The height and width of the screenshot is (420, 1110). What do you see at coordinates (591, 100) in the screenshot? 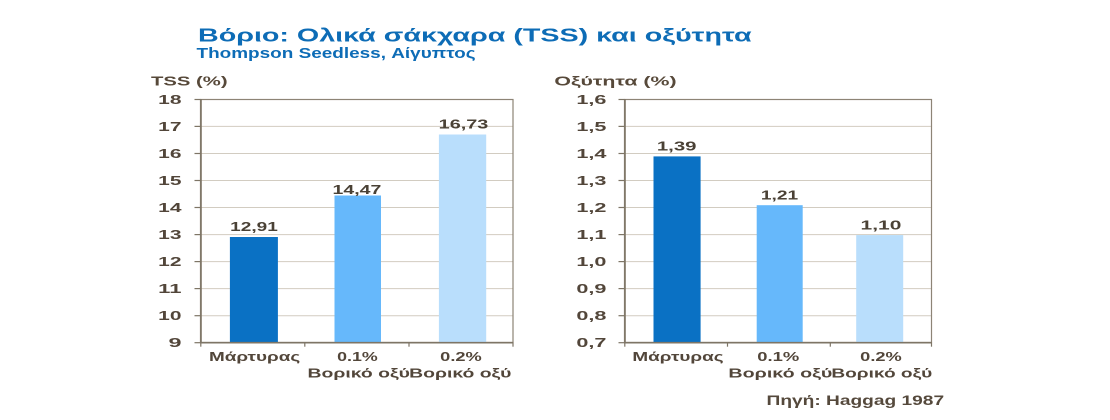
I see `svg-text: 1,6` at bounding box center [591, 100].